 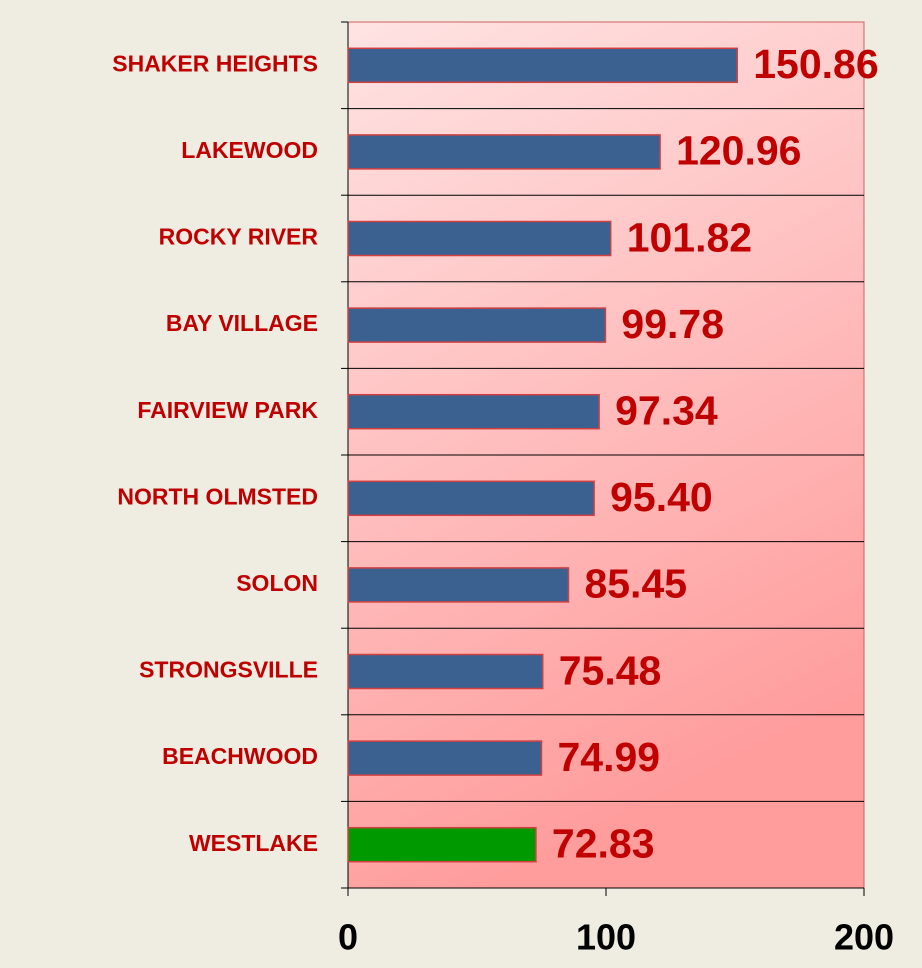 I want to click on value-label: 72.83, so click(x=603, y=844).